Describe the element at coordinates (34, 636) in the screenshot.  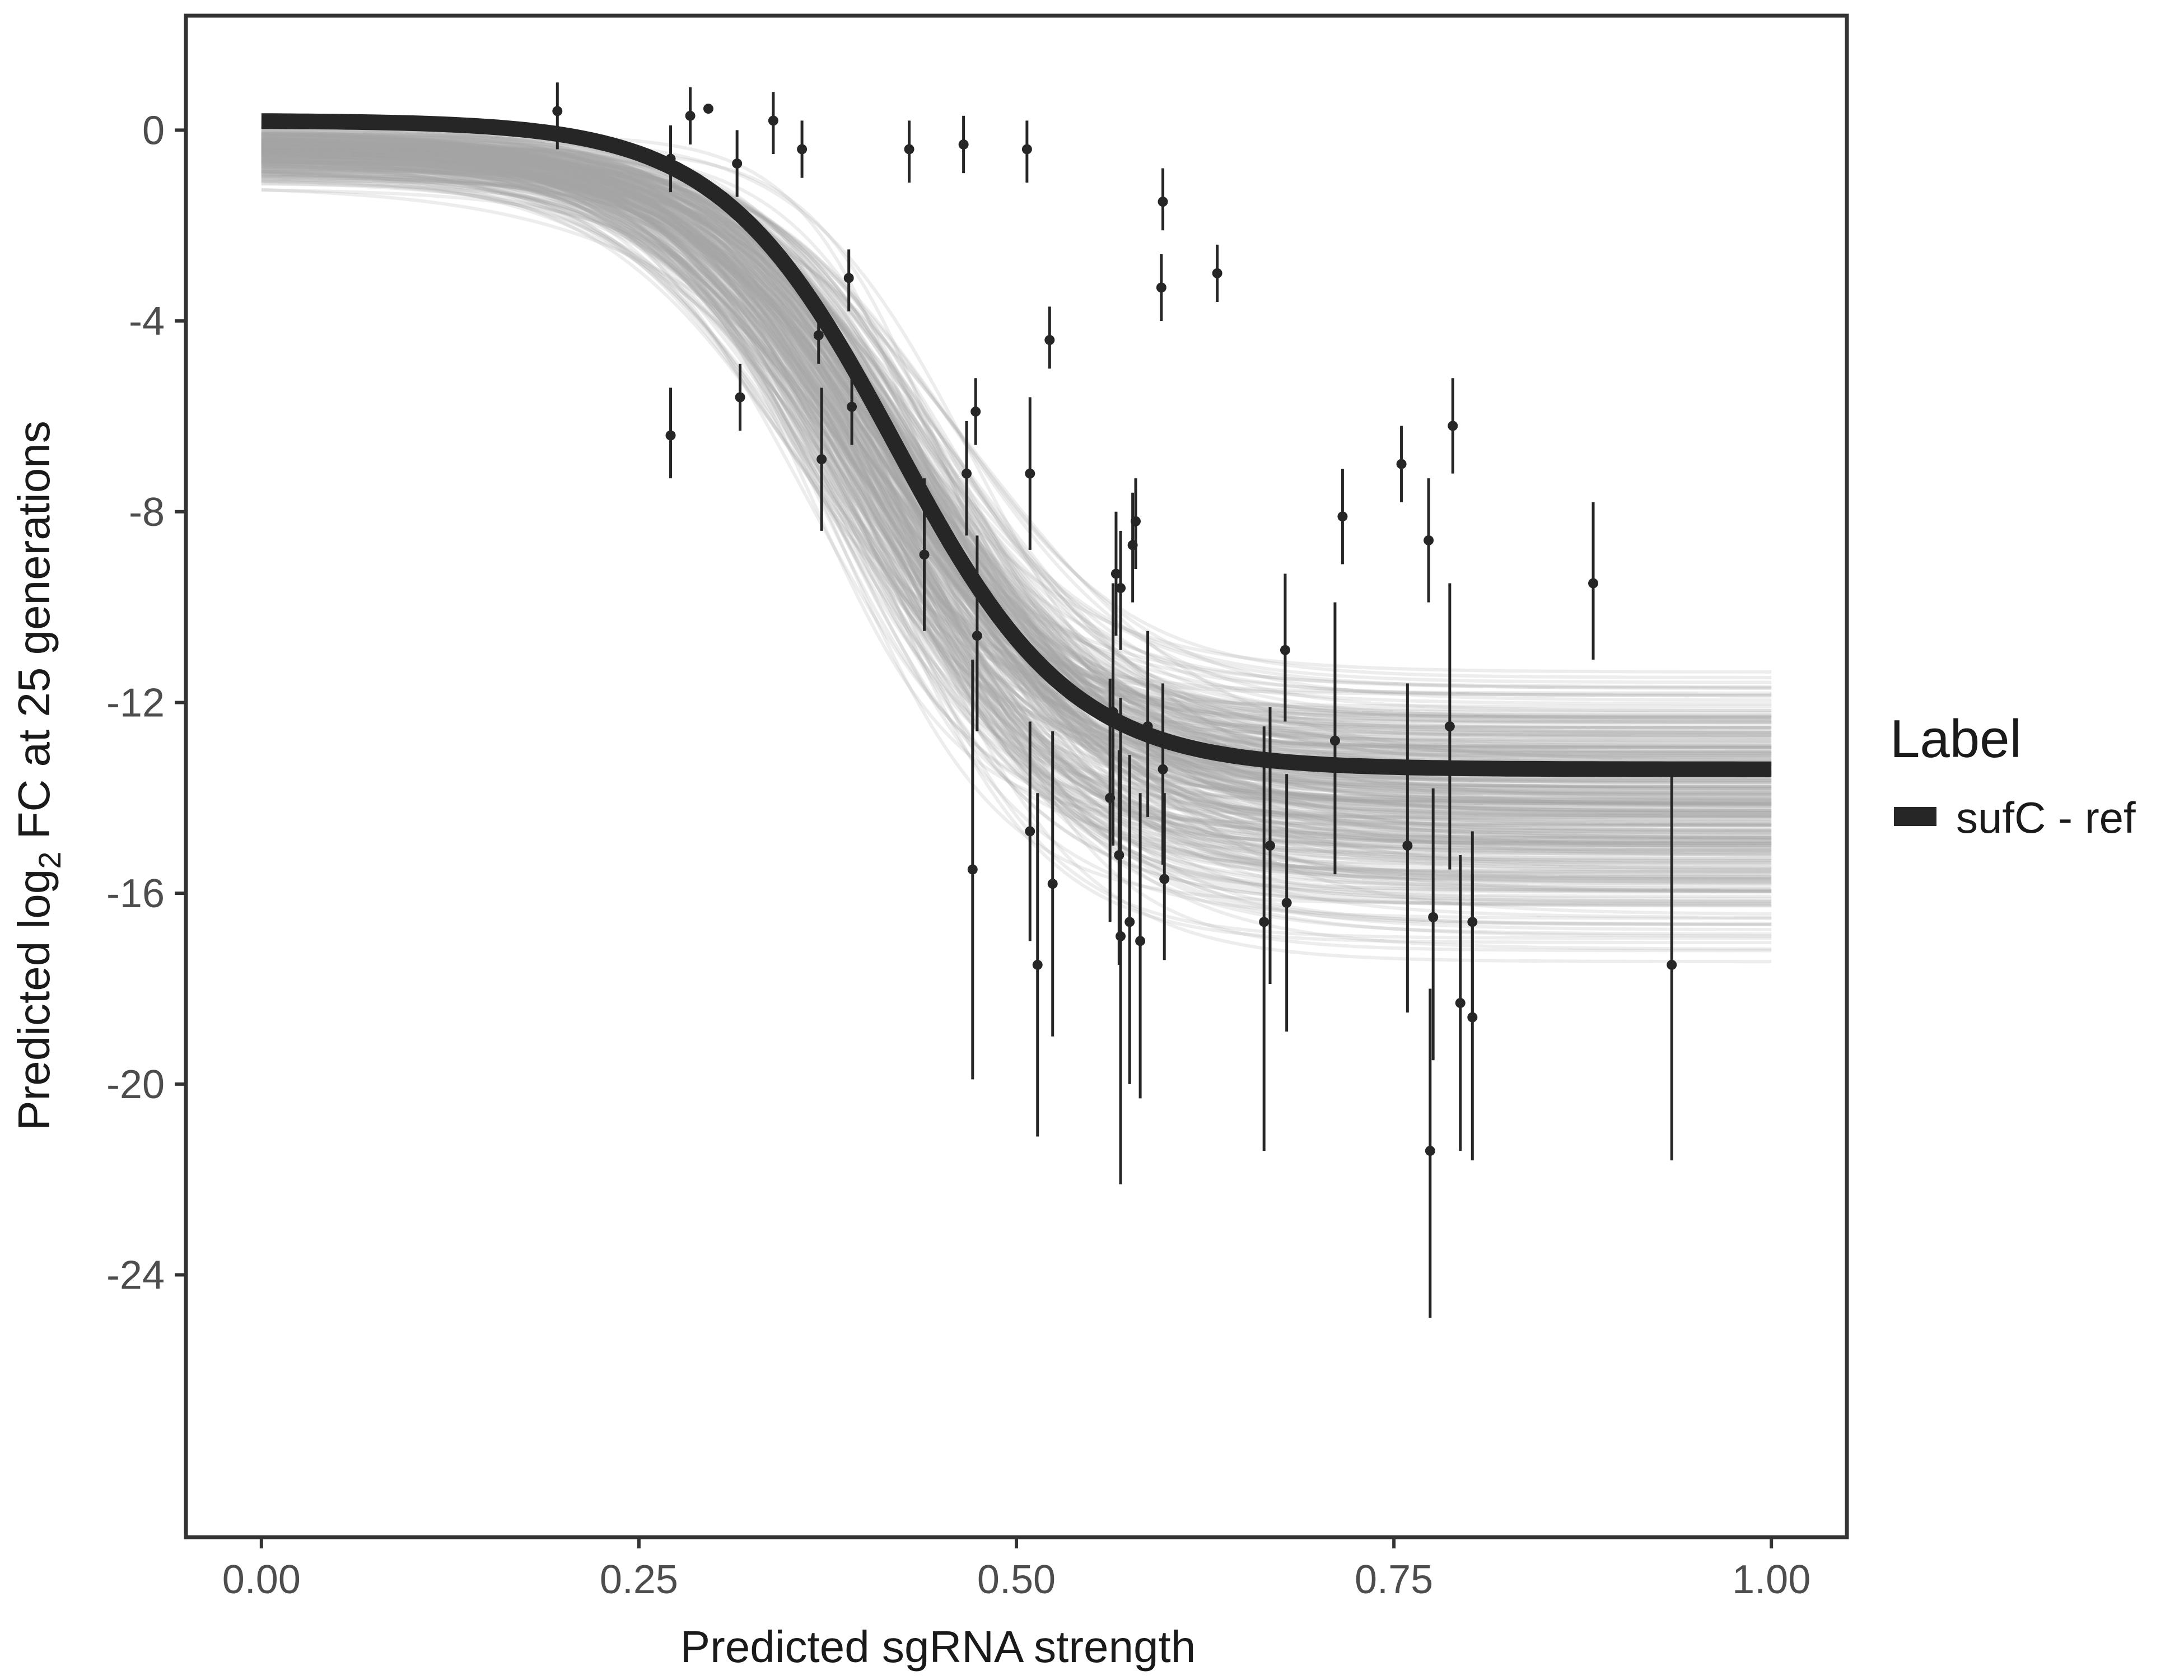
I see `y-axis-title-suffix: FC at 25 generations` at that location.